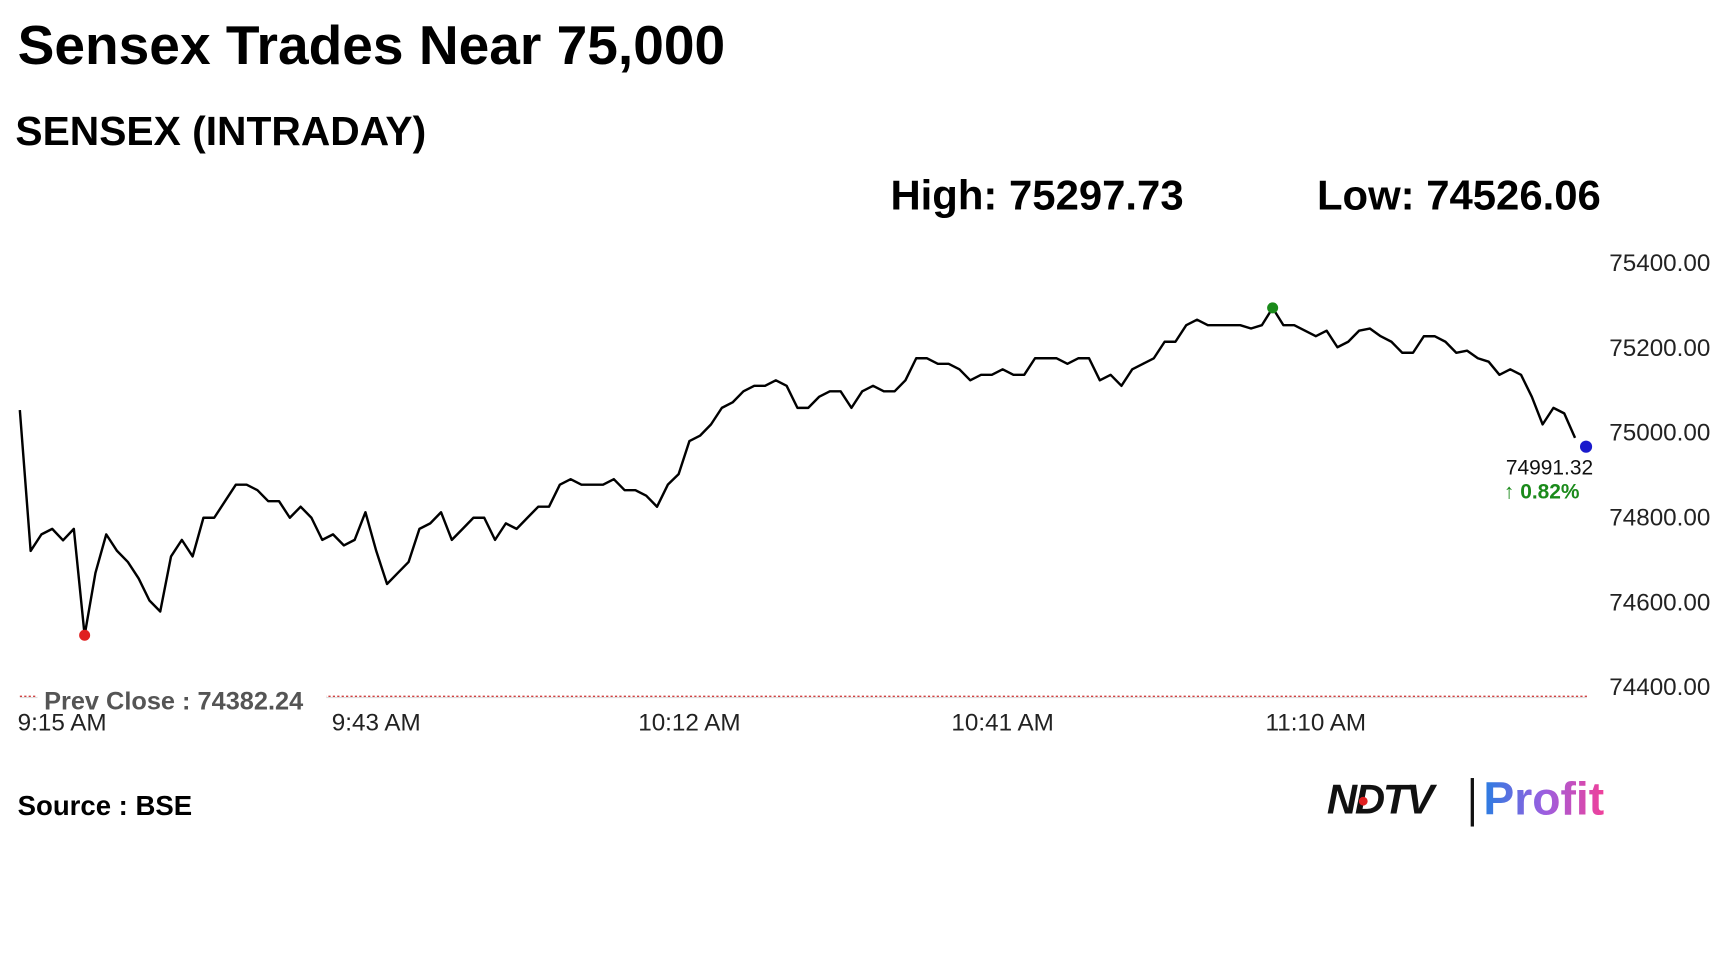  Describe the element at coordinates (1543, 799) in the screenshot. I see `logo-right: Profit` at that location.